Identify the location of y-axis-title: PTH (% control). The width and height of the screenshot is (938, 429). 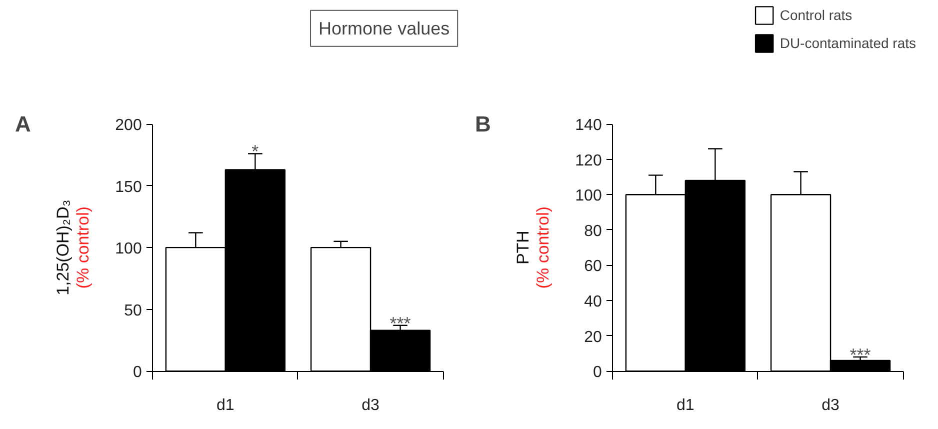
(533, 247).